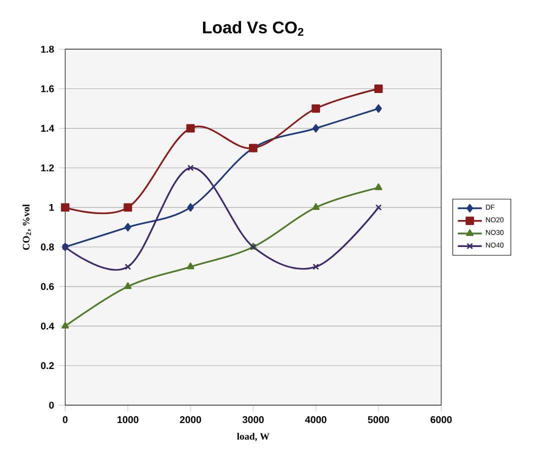 The height and width of the screenshot is (450, 560). What do you see at coordinates (47, 286) in the screenshot?
I see `y-tick-label: 0.6` at bounding box center [47, 286].